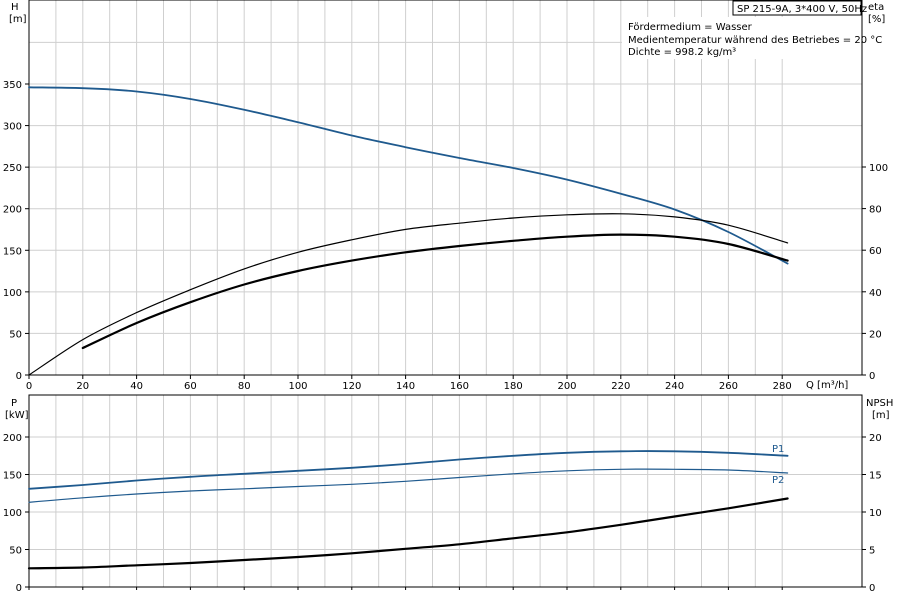 This screenshot has height=600, width=900. I want to click on bottom-right-tick-label: 15, so click(875, 476).